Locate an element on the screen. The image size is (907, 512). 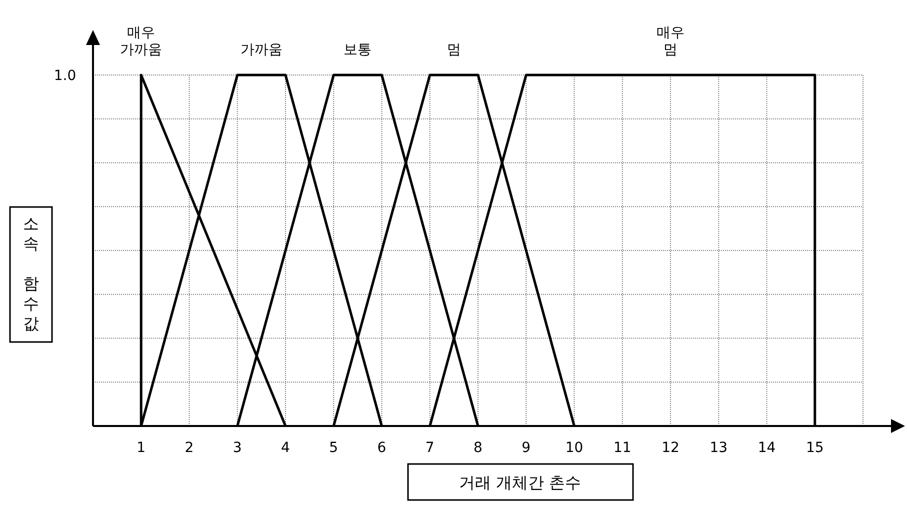
x-axis-title: 거래 개체간 촌수 is located at coordinates (520, 482).